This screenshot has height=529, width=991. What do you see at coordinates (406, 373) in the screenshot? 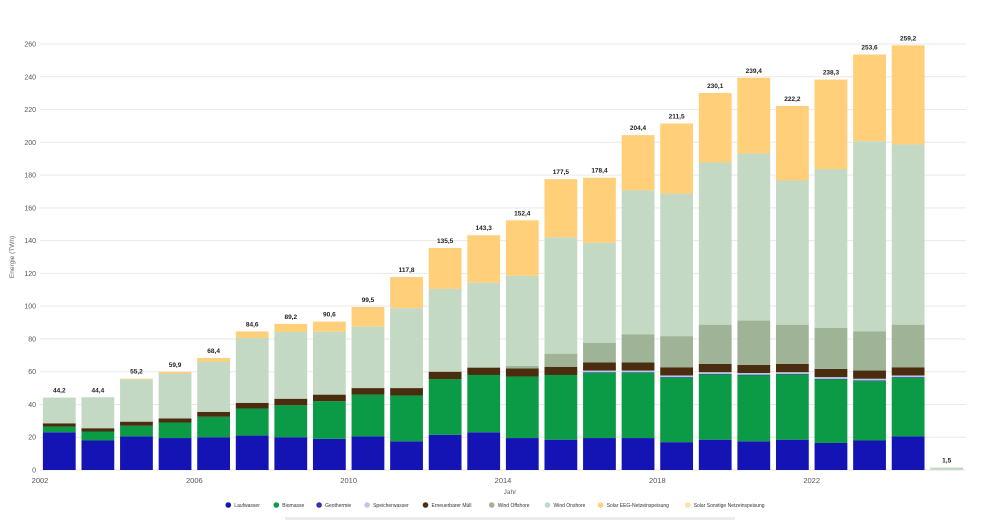
I see `bar-stack-2011` at bounding box center [406, 373].